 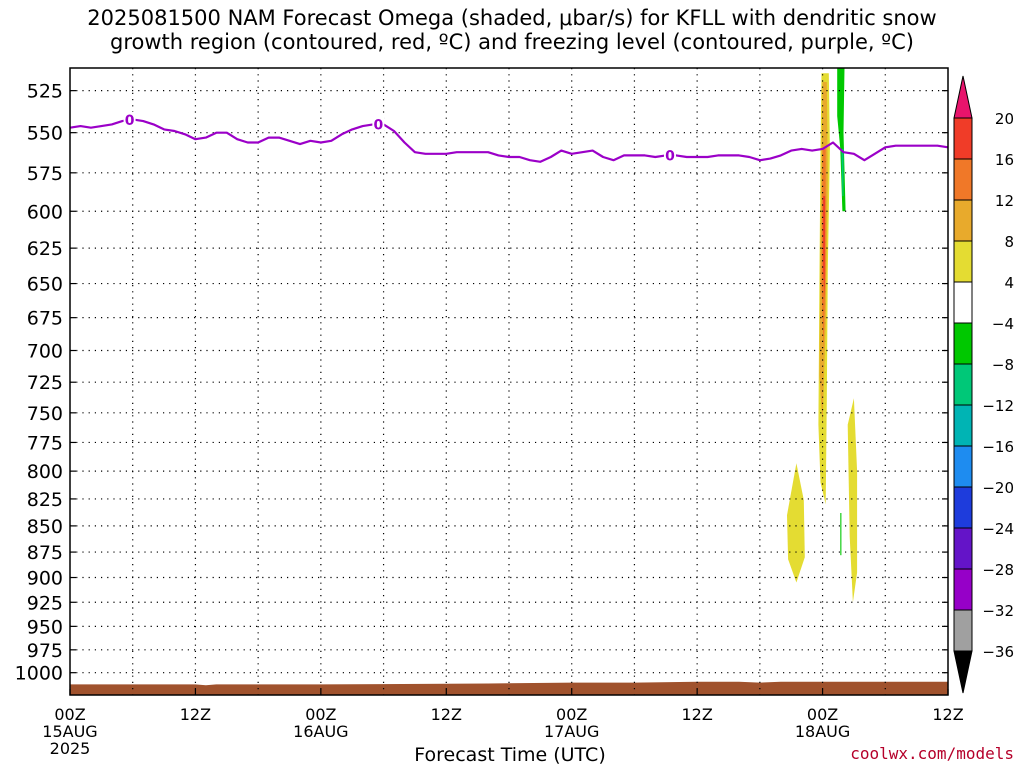 What do you see at coordinates (1009, 242) in the screenshot?
I see `colorbar-label-3: 8` at bounding box center [1009, 242].